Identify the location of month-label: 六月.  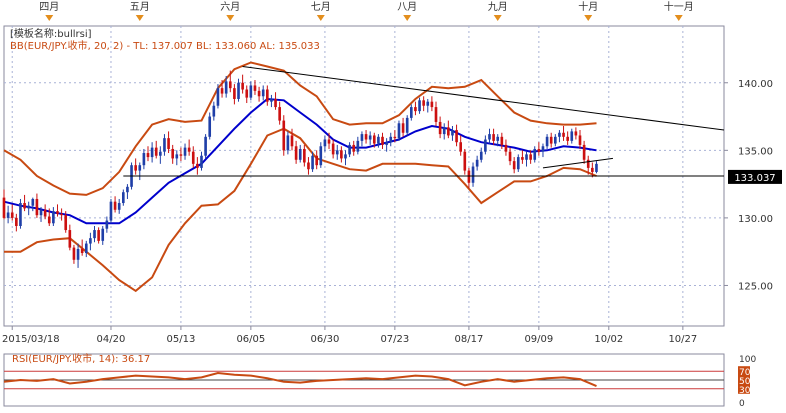
(230, 7).